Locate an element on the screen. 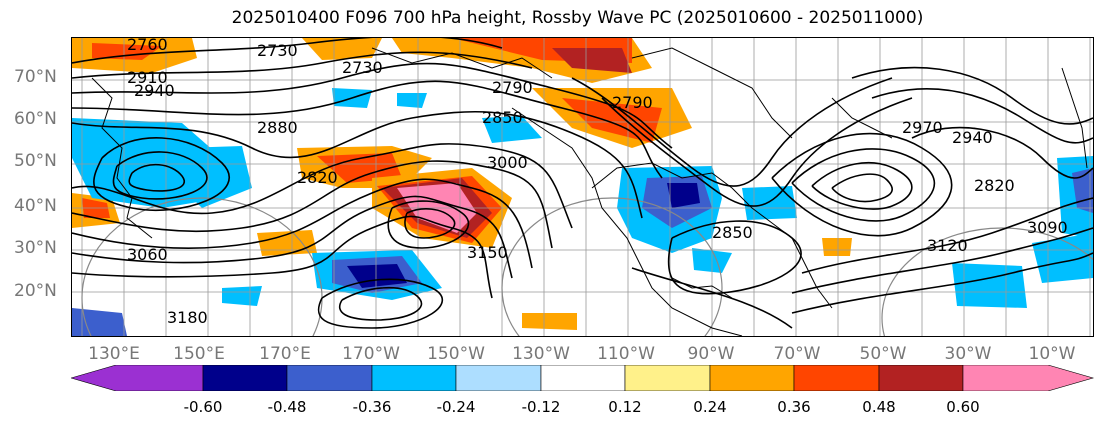  colorbar is located at coordinates (583, 378).